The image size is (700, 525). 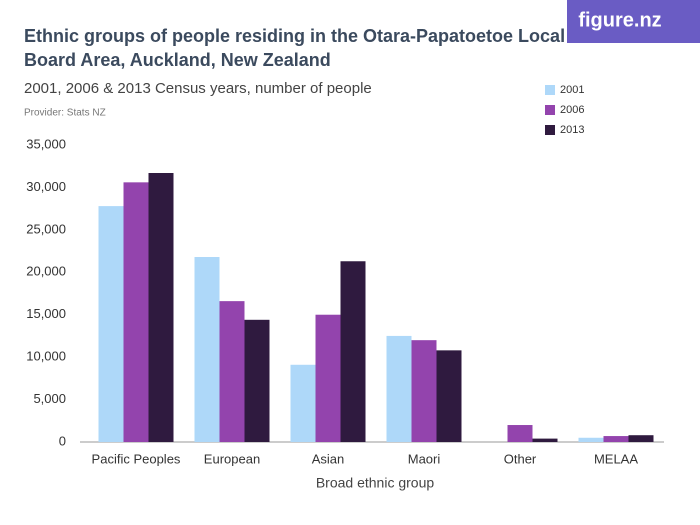 I want to click on legend-label: 2006, so click(x=572, y=110).